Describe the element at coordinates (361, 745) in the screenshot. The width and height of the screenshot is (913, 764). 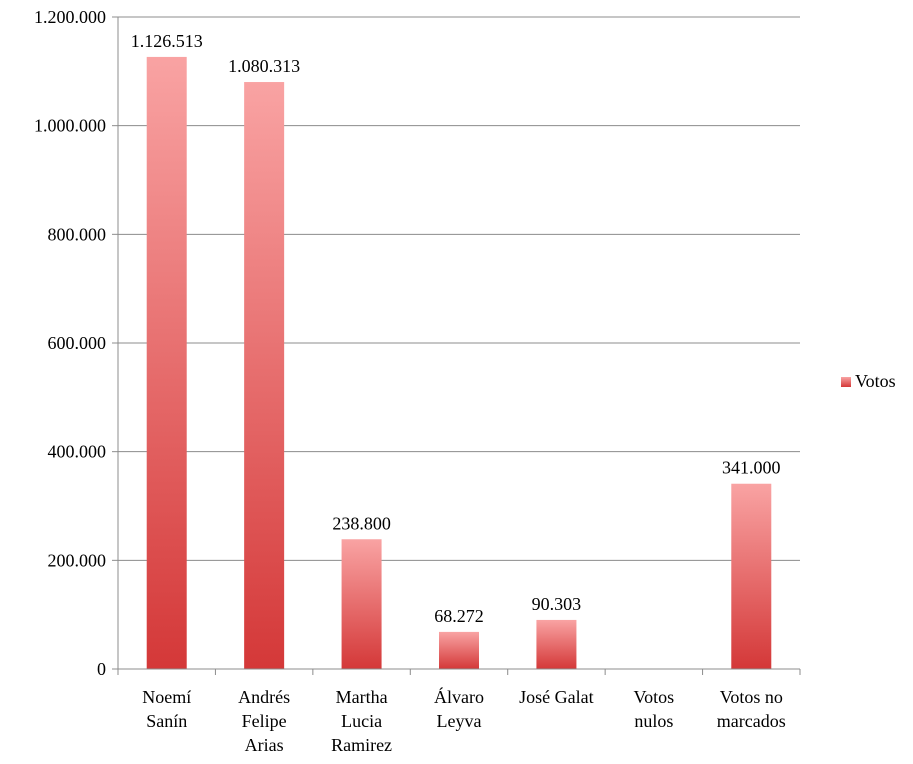
I see `x-category-label-line: Ramirez` at that location.